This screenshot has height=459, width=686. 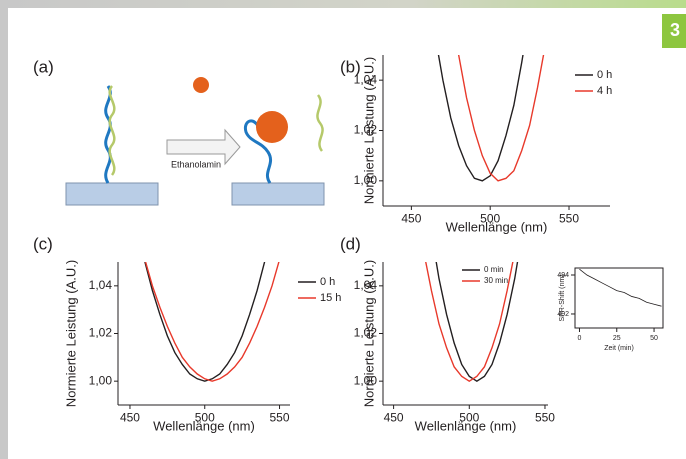 I want to click on y-tick-label: 494, so click(x=563, y=275).